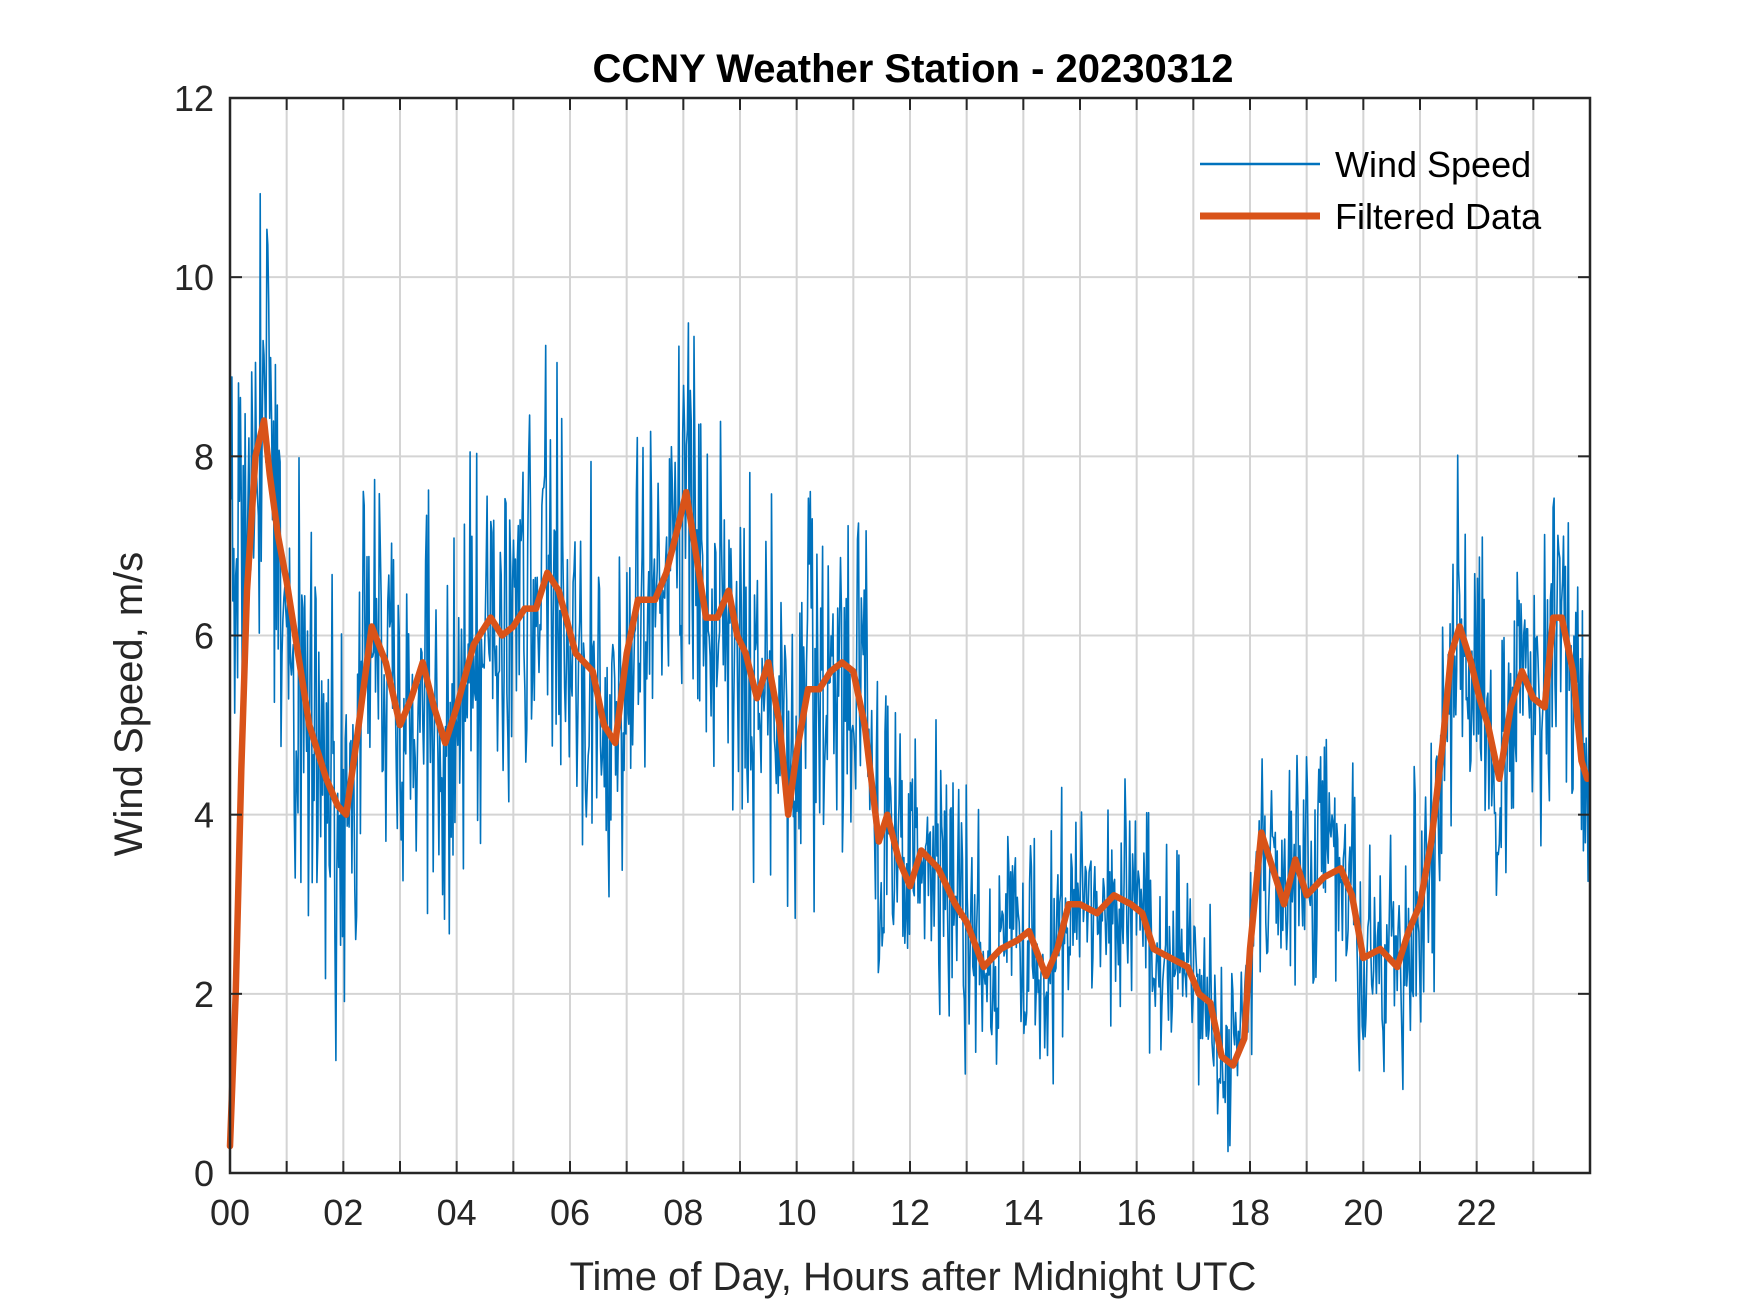 The image size is (1750, 1313). What do you see at coordinates (1438, 216) in the screenshot?
I see `legend-label-filtered-data: Filtered Data` at bounding box center [1438, 216].